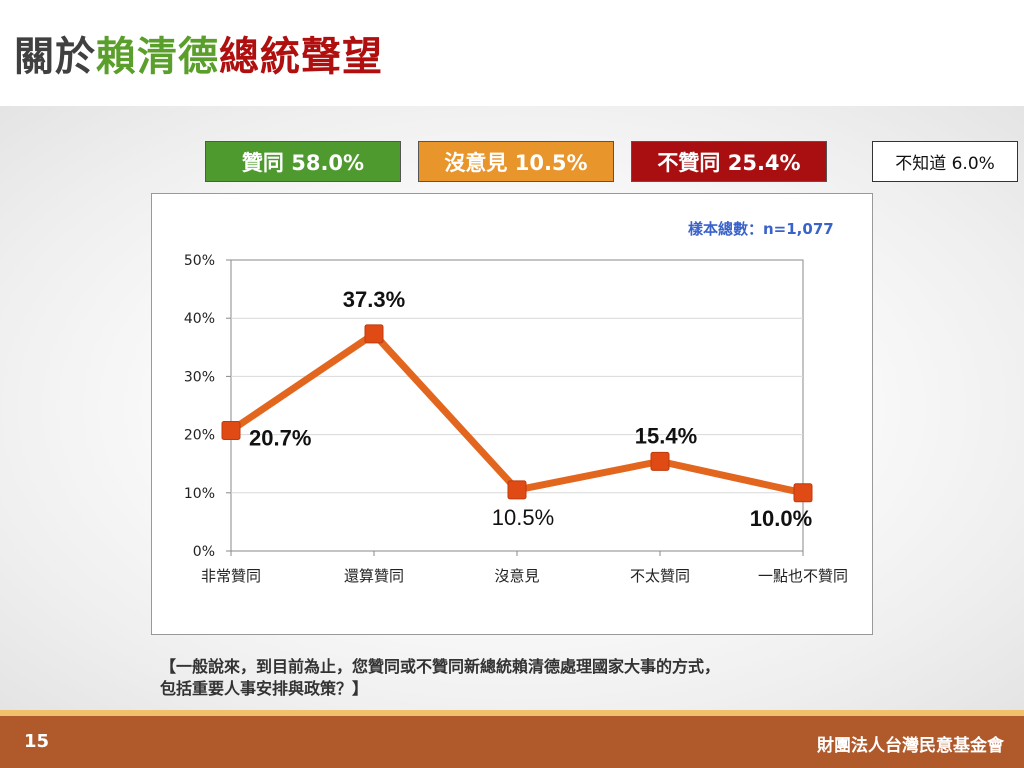 This screenshot has height=768, width=1024. Describe the element at coordinates (199, 319) in the screenshot. I see `y-tick-label: 40%` at that location.